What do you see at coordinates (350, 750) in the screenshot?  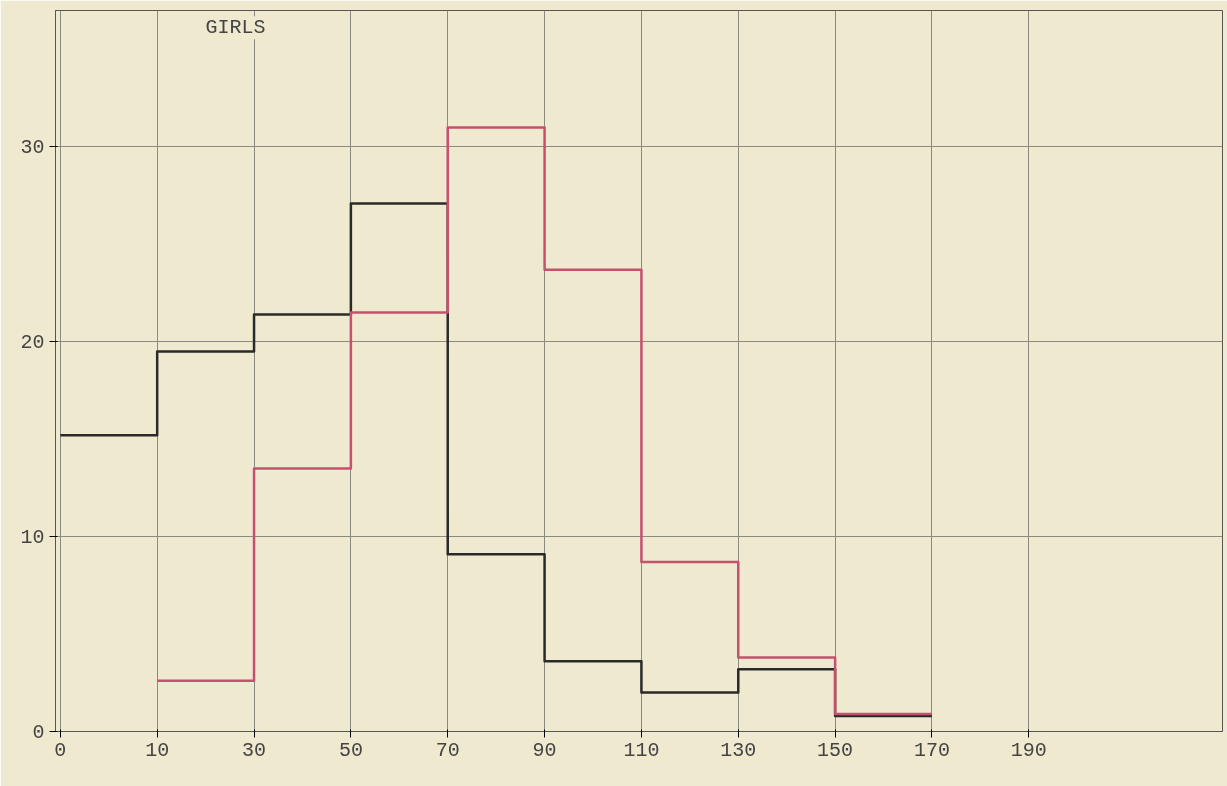 I see `x-tick-label: 50` at bounding box center [350, 750].